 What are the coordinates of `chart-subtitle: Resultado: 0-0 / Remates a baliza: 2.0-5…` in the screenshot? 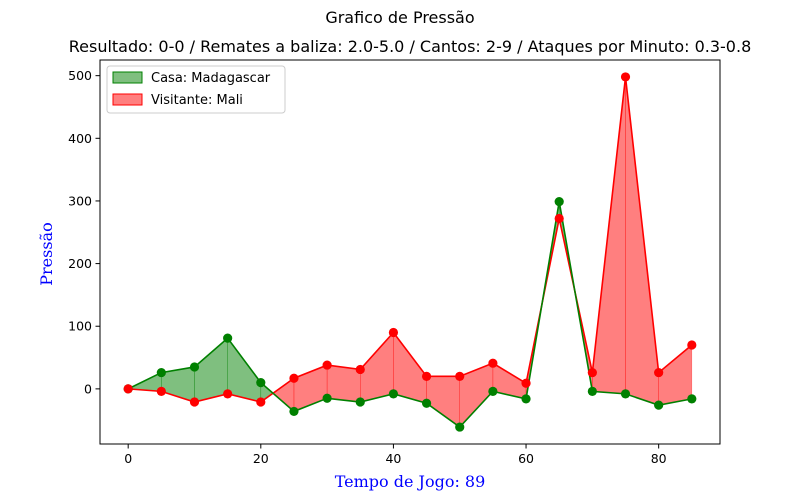 It's located at (410, 46).